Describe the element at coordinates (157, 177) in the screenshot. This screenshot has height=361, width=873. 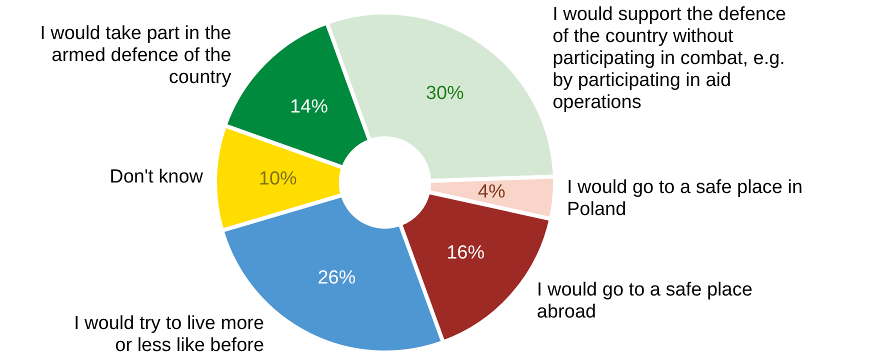
I see `slice-label: Don't know` at that location.